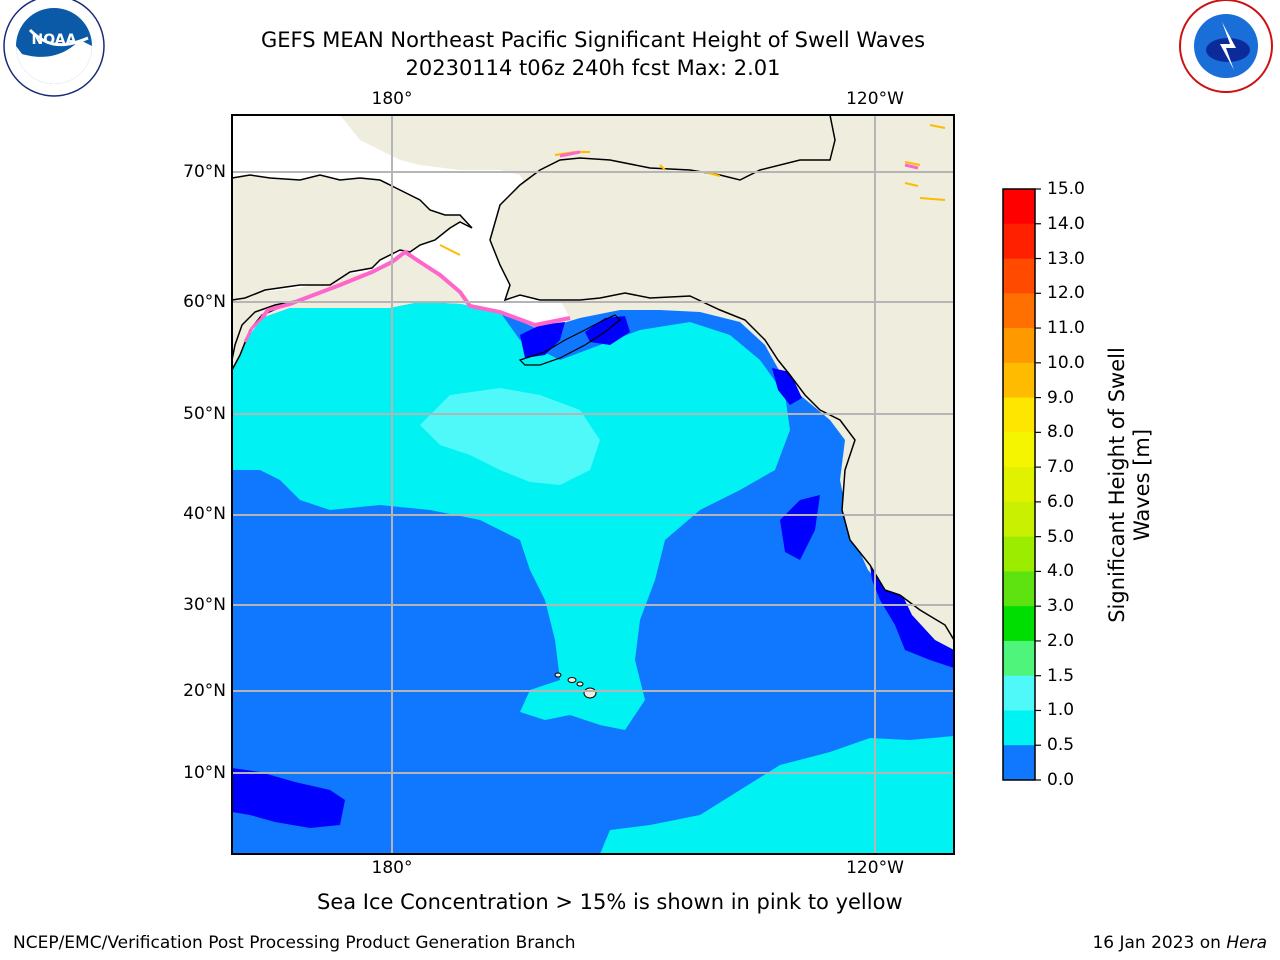  I want to click on colorbar-tick-label: 1.0, so click(1061, 710).